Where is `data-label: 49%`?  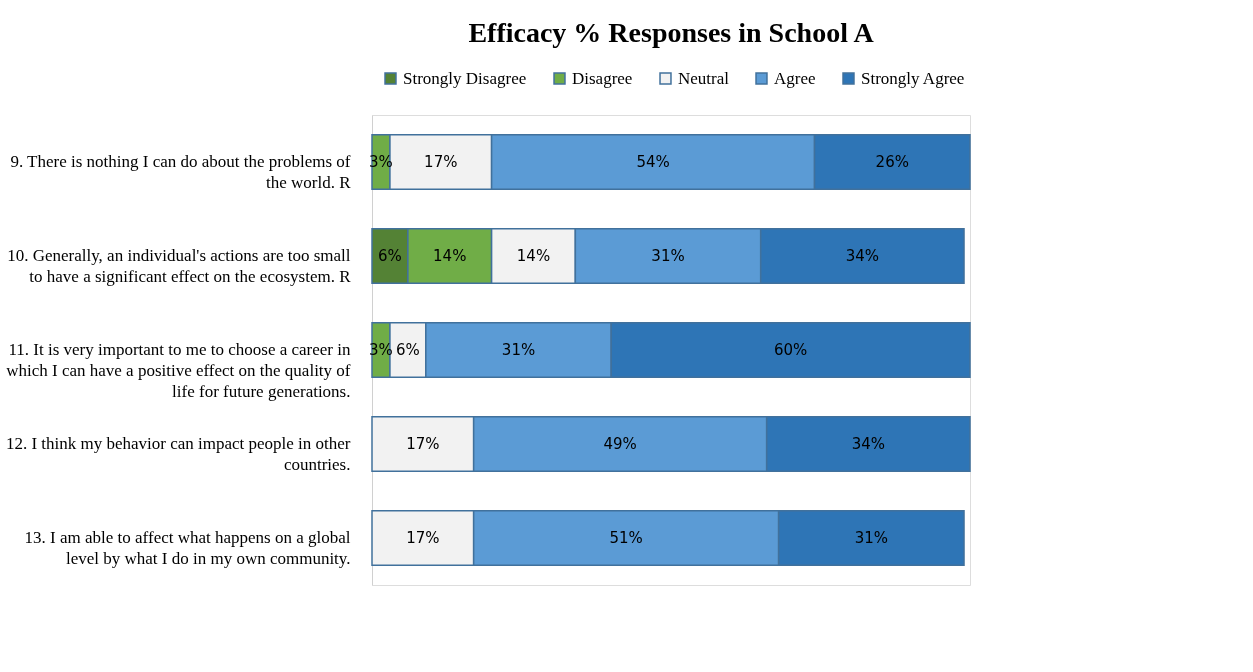
data-label: 49% is located at coordinates (620, 444).